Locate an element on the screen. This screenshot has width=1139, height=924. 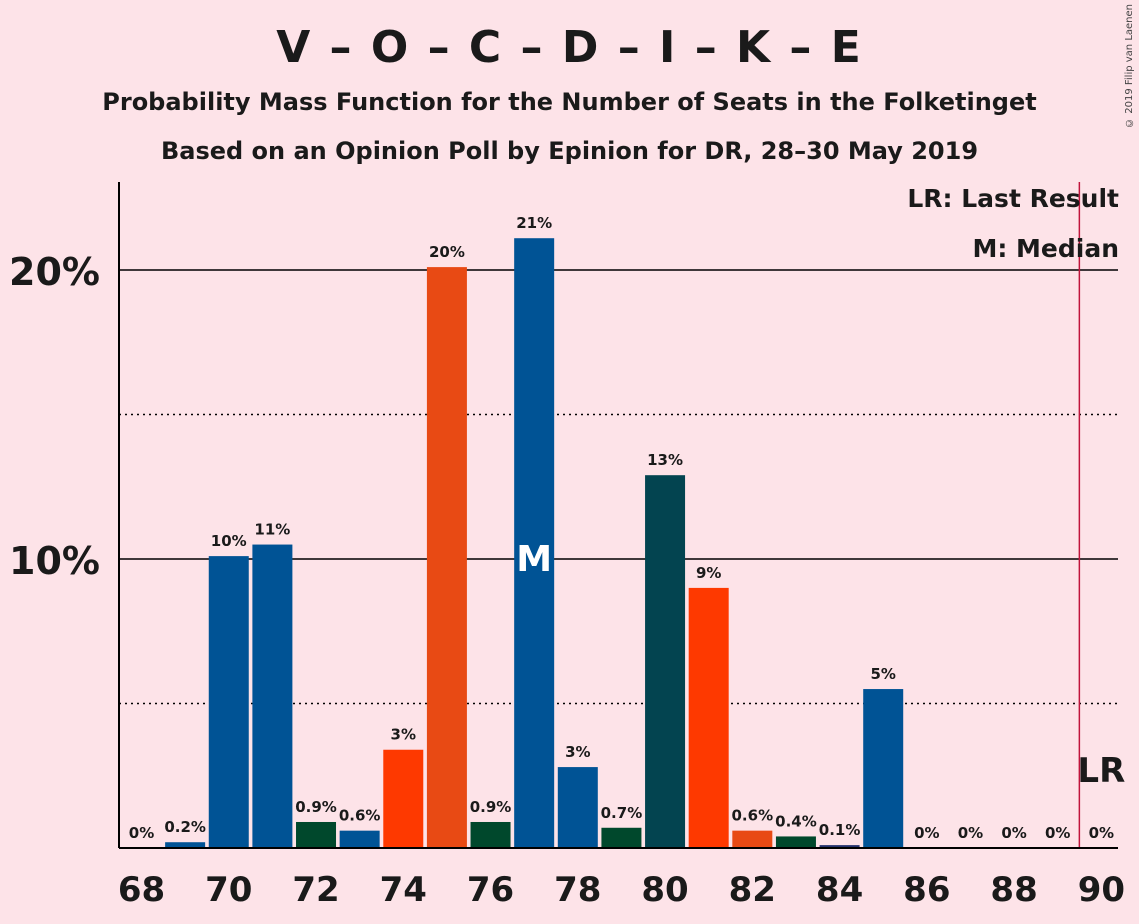
value-label-70: 10% is located at coordinates (229, 541).